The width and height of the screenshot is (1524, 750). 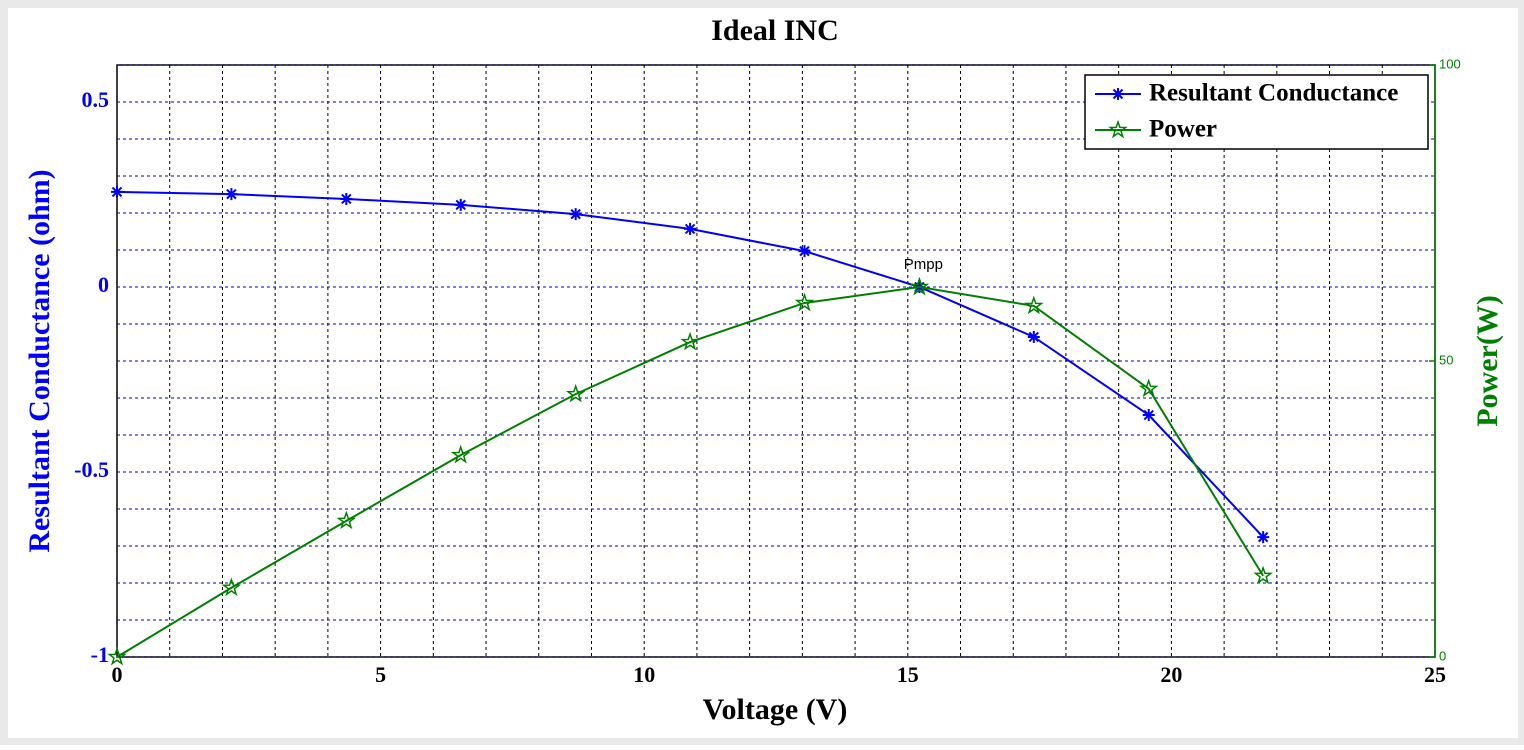 What do you see at coordinates (1273, 93) in the screenshot?
I see `legend-label: Resultant Conductance` at bounding box center [1273, 93].